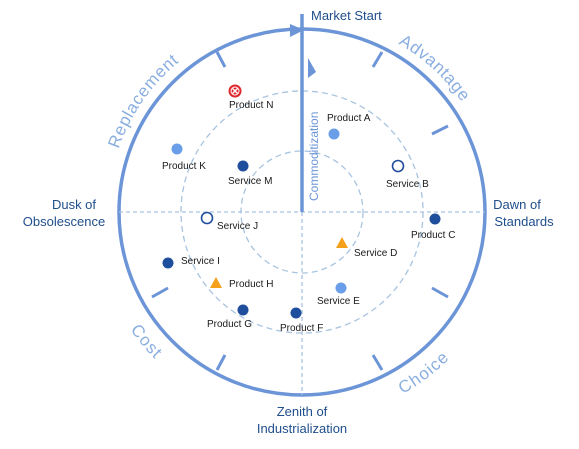 Image resolution: width=579 pixels, height=449 pixels. I want to click on item-product-a: Product A, so click(349, 126).